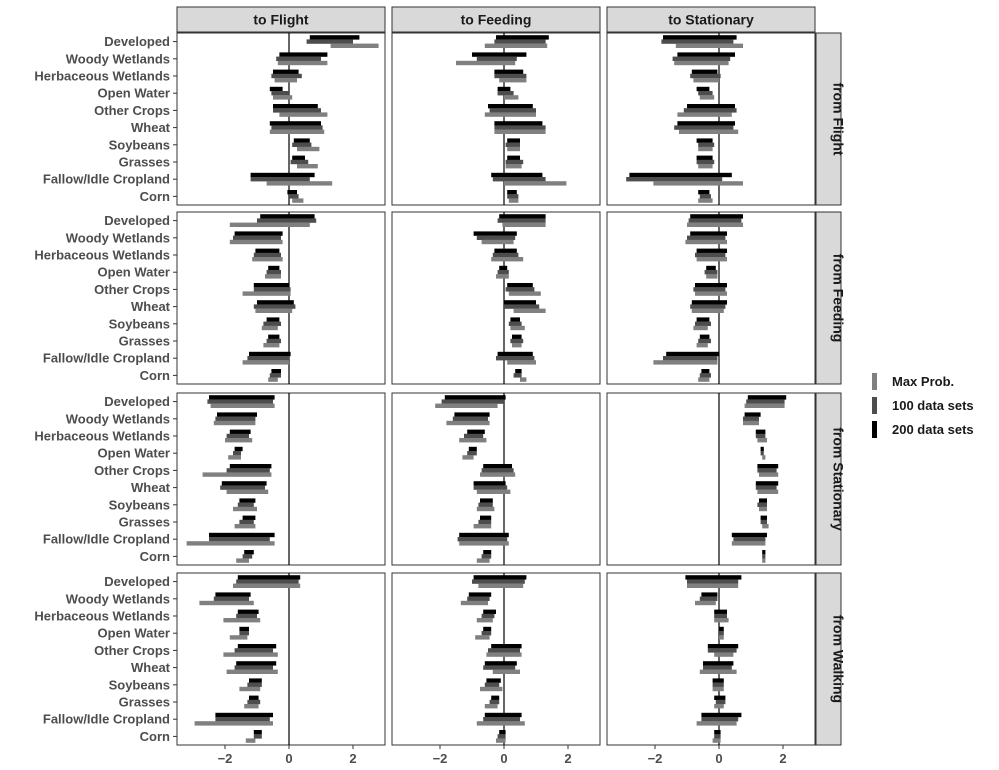  Describe the element at coordinates (118, 237) in the screenshot. I see `y-tick-label: Woody Wetlands` at that location.